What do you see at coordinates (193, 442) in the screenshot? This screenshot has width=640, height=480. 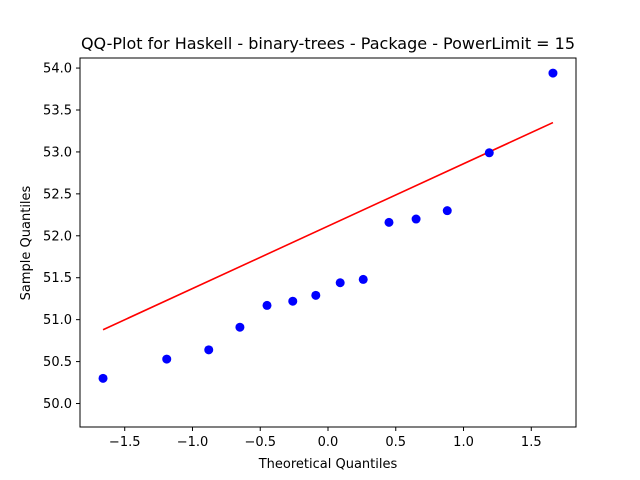 I see `x-tick-label: −1.0` at bounding box center [193, 442].